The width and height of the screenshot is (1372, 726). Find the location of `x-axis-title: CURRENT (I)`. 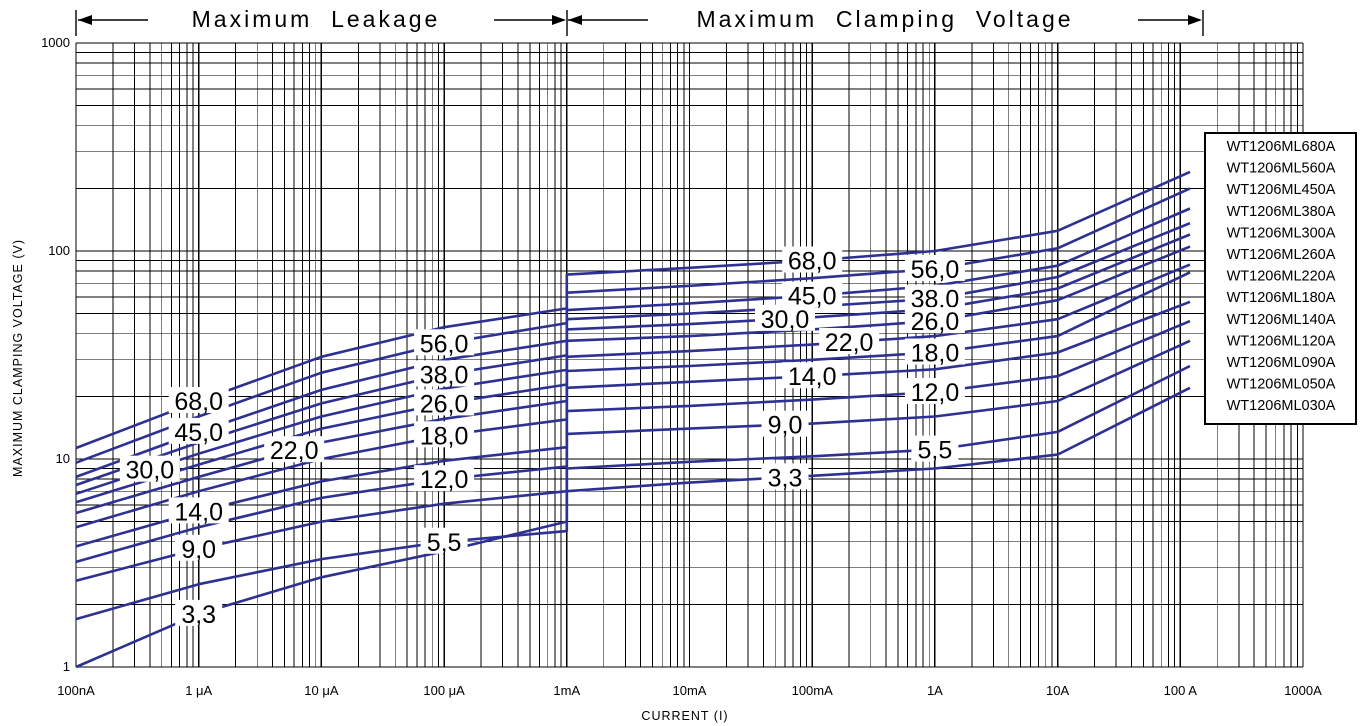

x-axis-title: CURRENT (I) is located at coordinates (684, 716).